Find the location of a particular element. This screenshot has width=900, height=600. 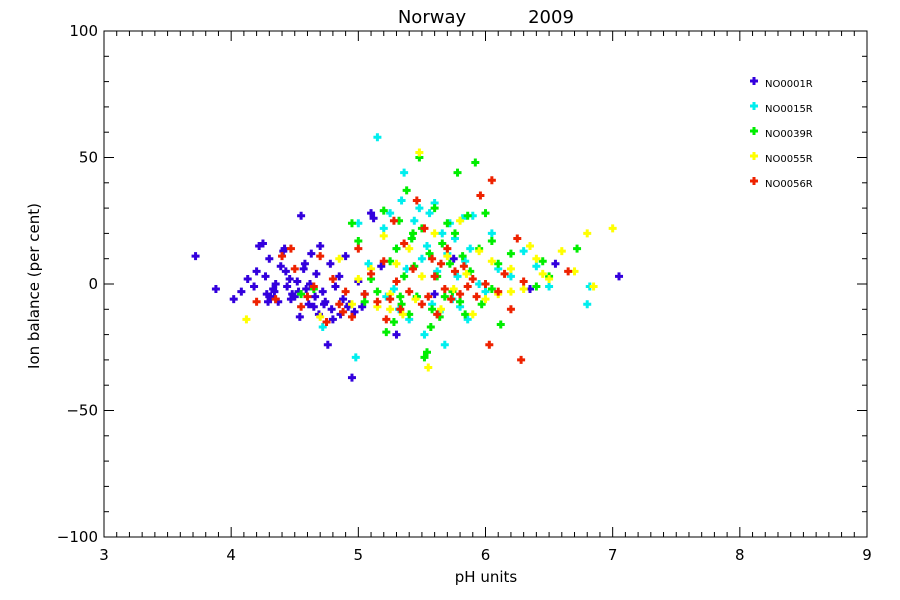

series-NO0001R is located at coordinates (407, 295).